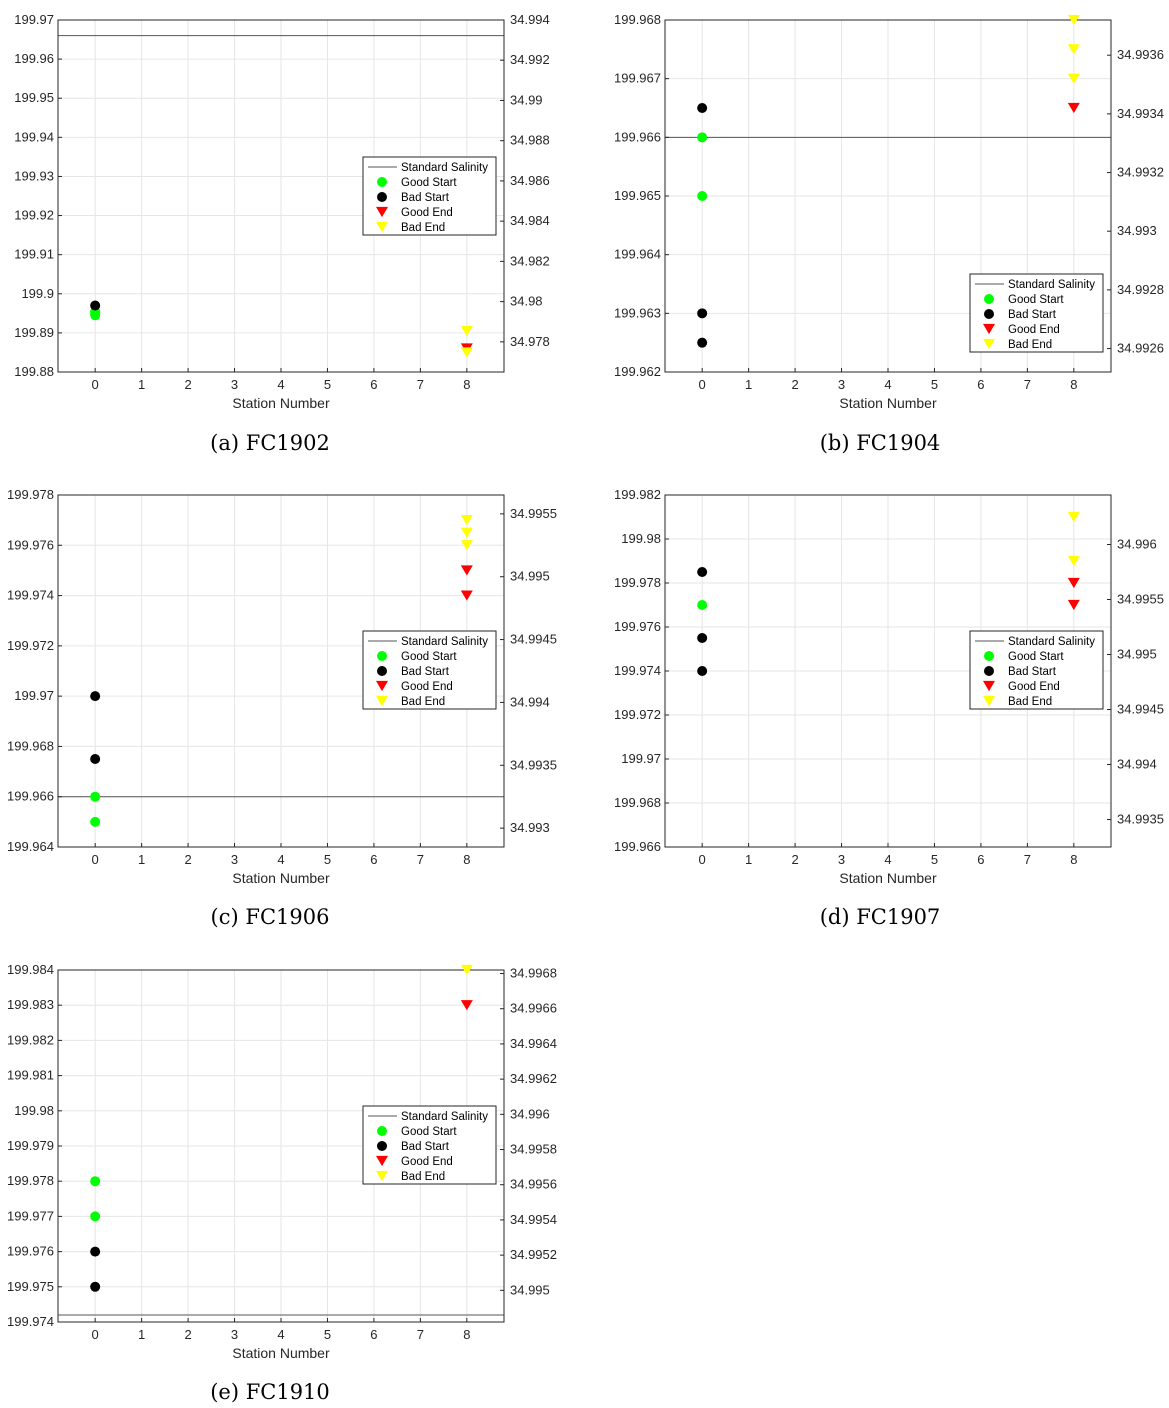  Describe the element at coordinates (637, 195) in the screenshot. I see `y-tick-label: 199.965` at that location.